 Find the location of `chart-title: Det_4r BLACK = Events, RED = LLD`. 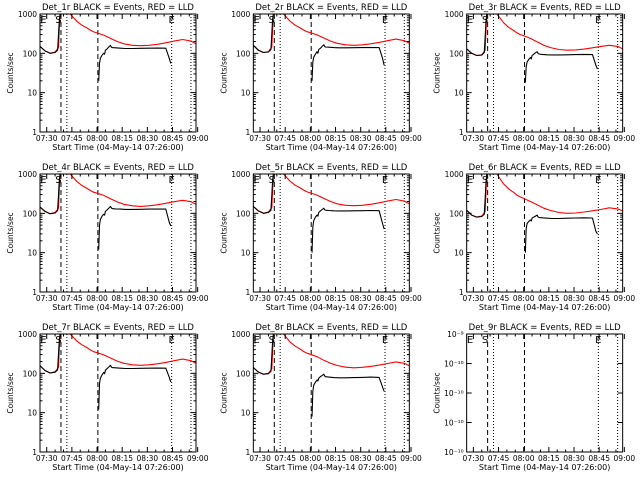

chart-title: Det_4r BLACK = Events, RED = LLD is located at coordinates (118, 168).